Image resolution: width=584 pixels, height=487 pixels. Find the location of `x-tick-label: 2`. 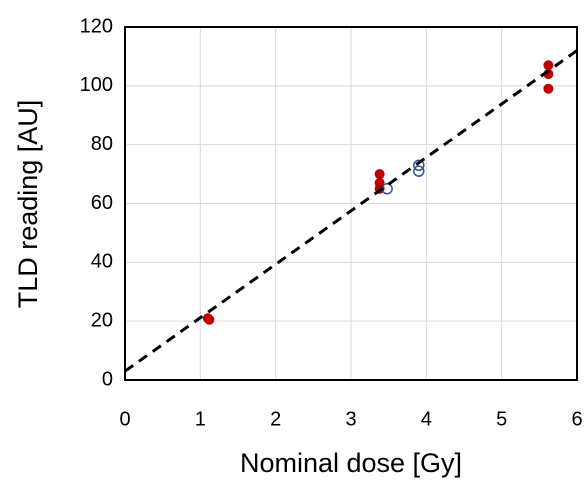

x-tick-label: 2 is located at coordinates (275, 419).